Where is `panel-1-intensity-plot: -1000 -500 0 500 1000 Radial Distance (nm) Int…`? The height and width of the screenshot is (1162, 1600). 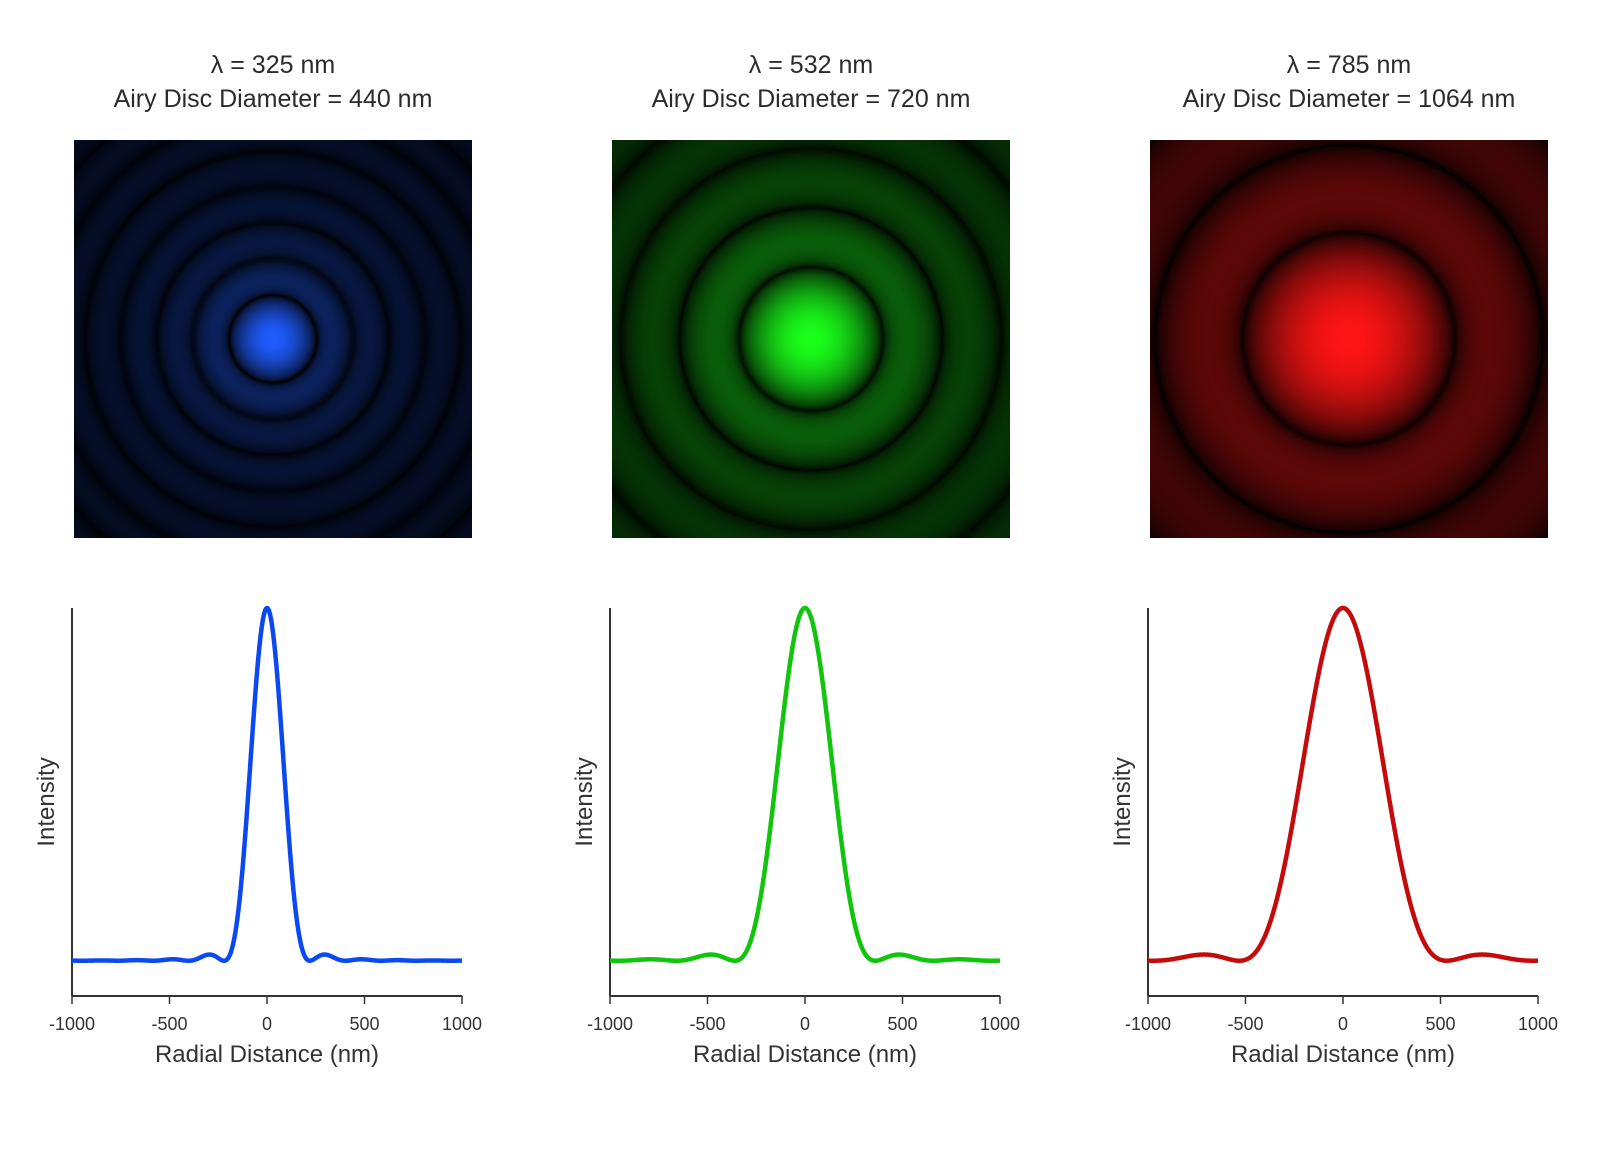
panel-1-intensity-plot: -1000 -500 0 500 1000 Radial Distance (nm) Int… is located at coordinates (257, 836).